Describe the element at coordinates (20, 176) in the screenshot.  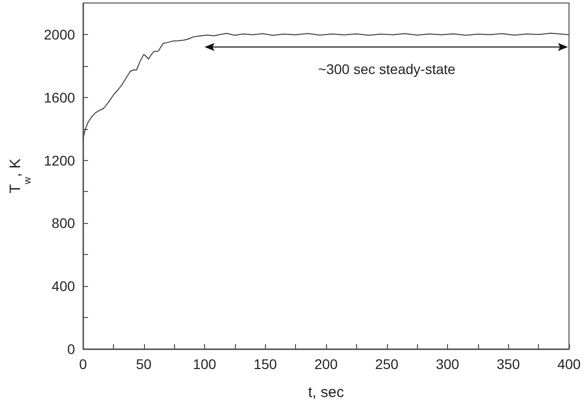
I see `y-axis-title: Tw, K` at that location.